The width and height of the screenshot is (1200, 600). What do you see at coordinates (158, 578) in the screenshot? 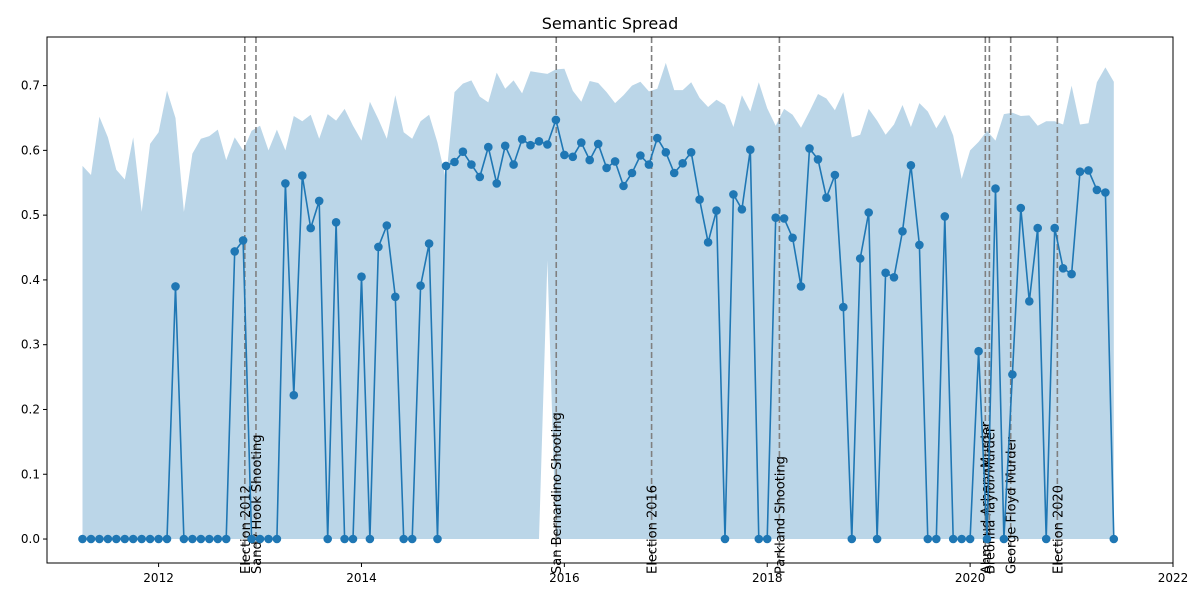
I see `x-tick-label: 2012` at bounding box center [158, 578].